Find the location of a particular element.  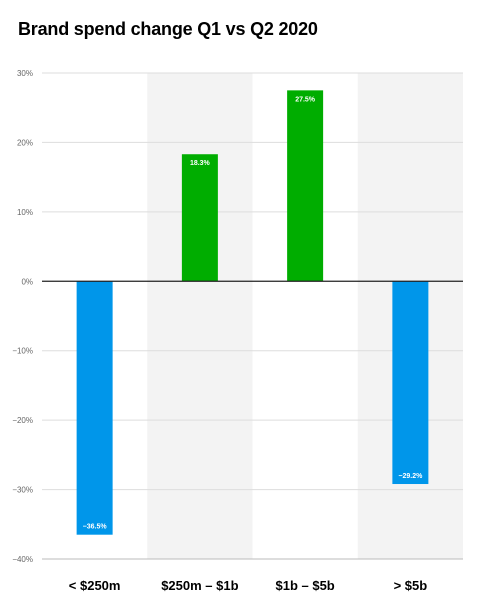

y-tick-label: −30% is located at coordinates (22, 490).